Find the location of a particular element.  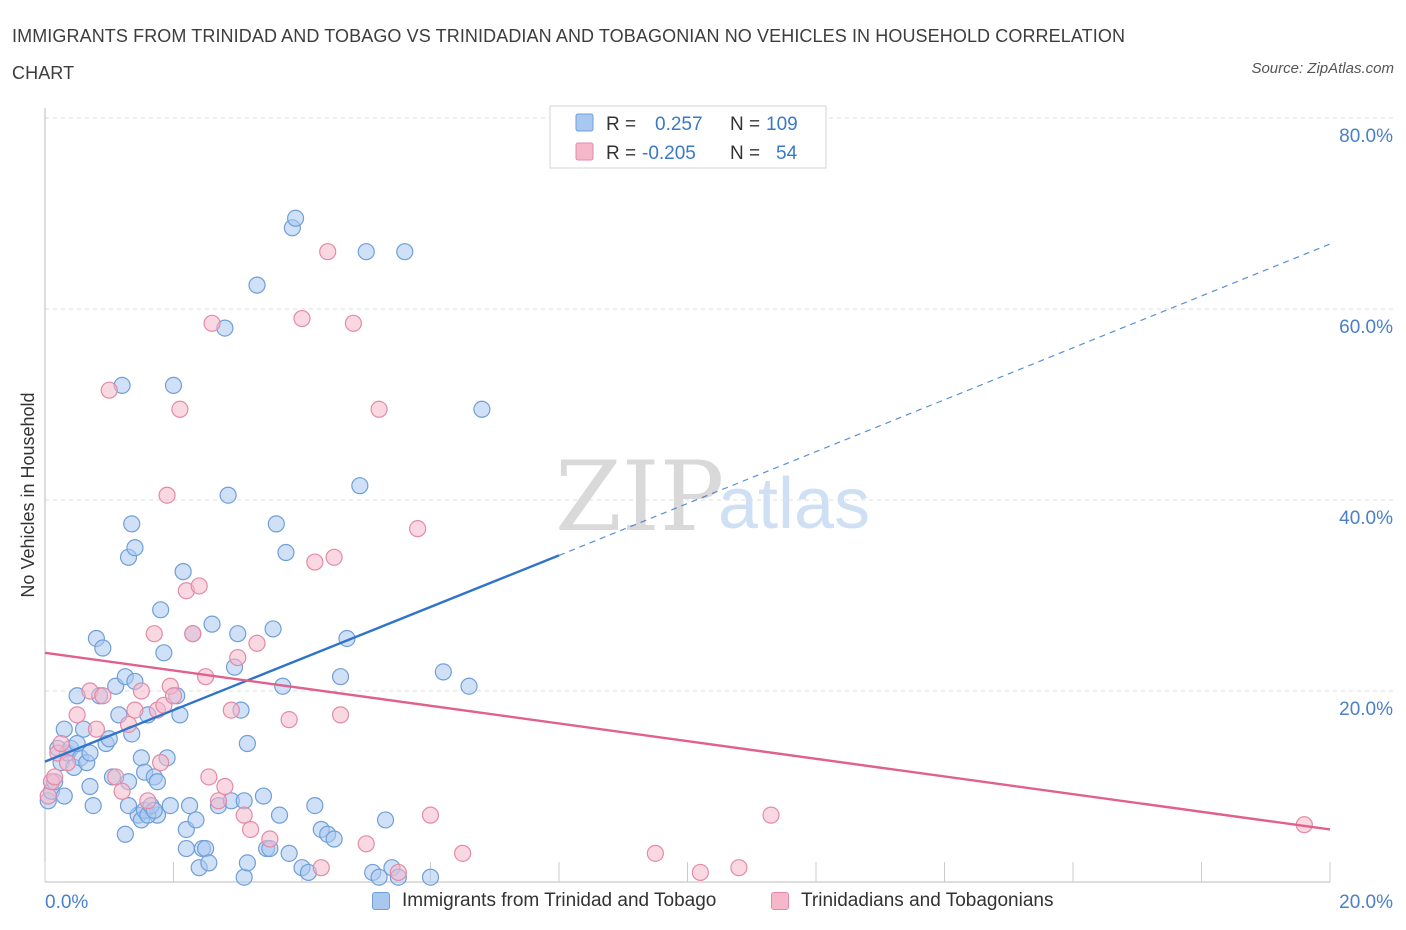

legend-frame is located at coordinates (688, 137).